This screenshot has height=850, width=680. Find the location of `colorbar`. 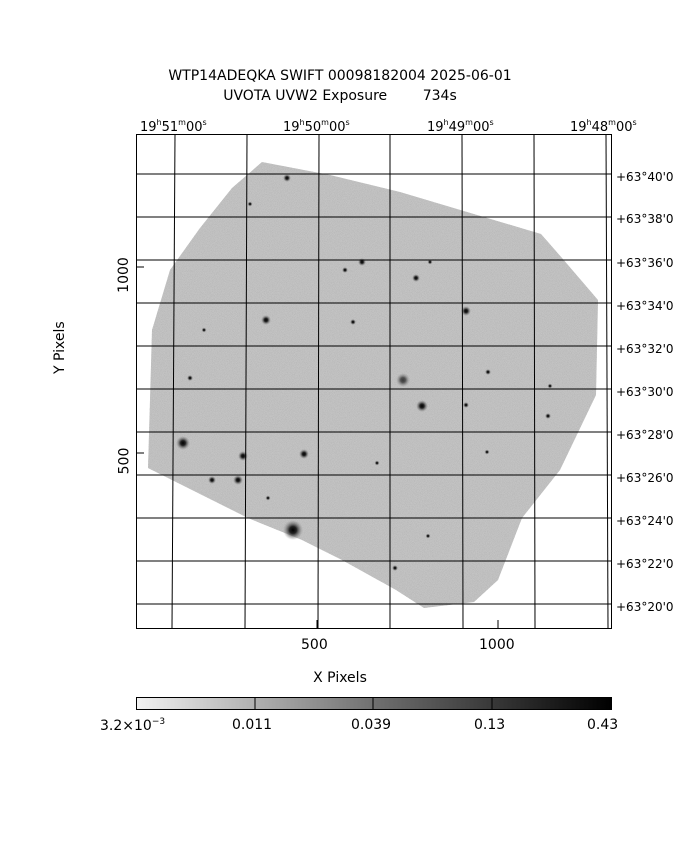

colorbar is located at coordinates (374, 703).